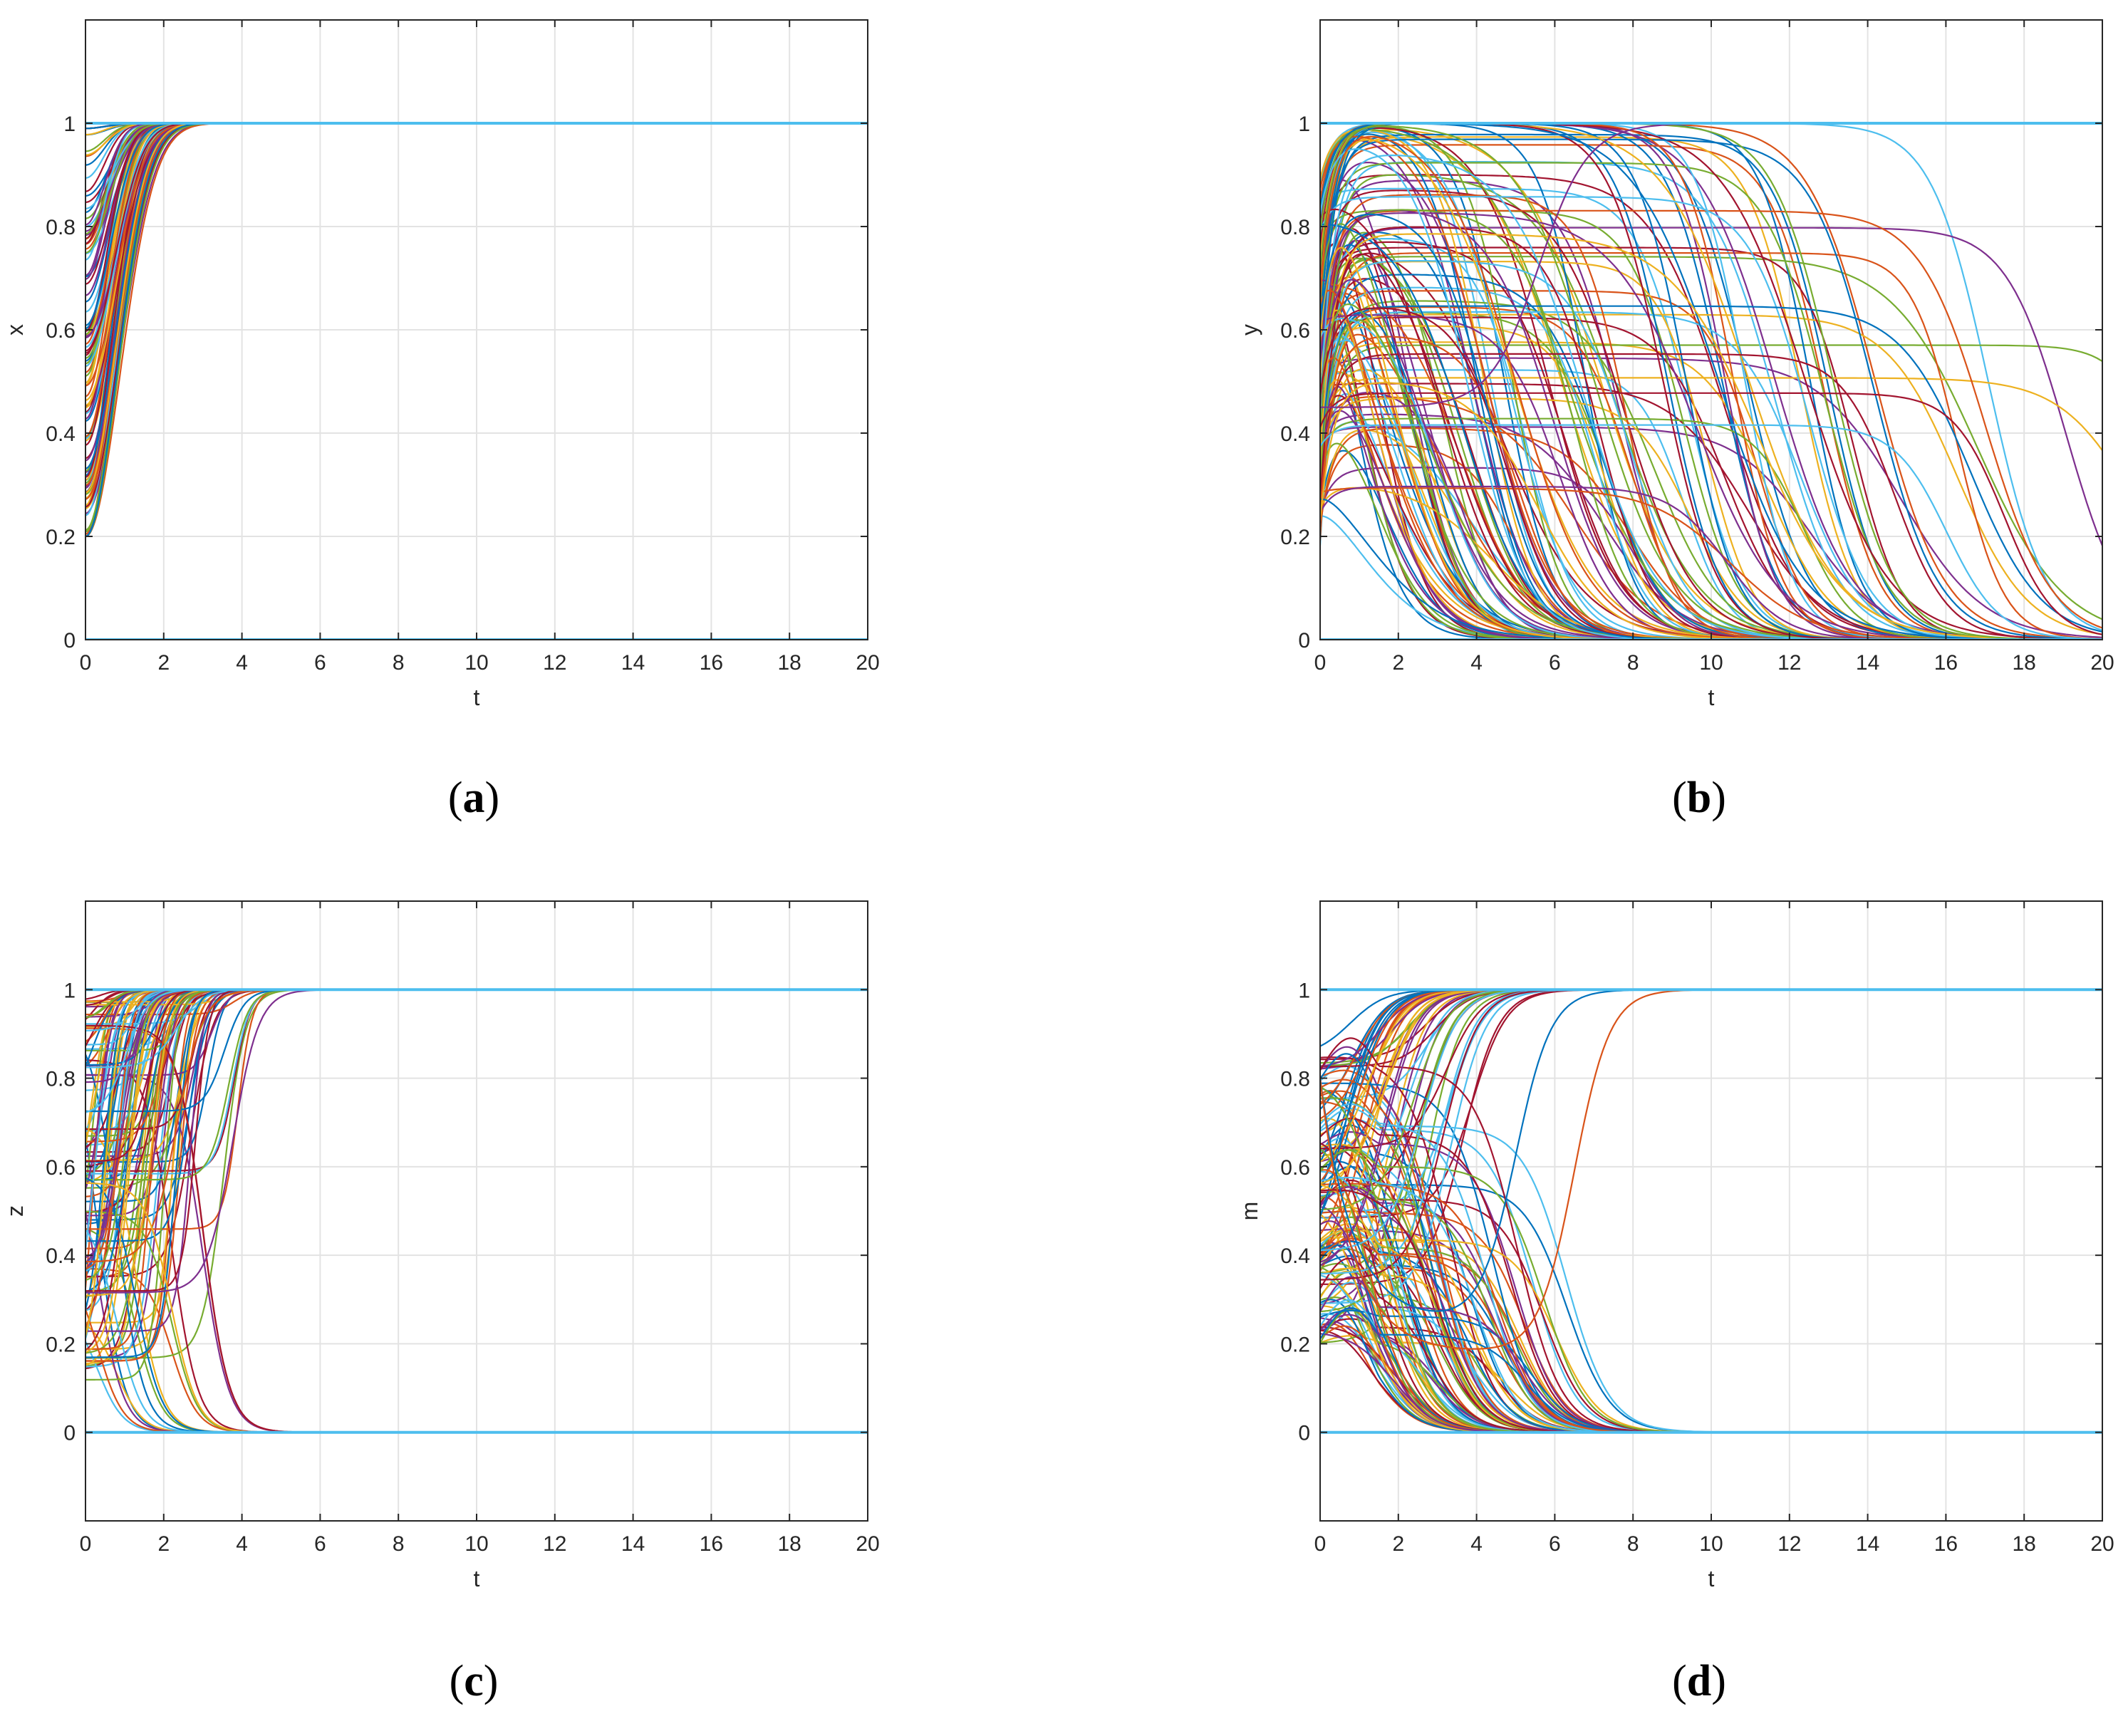 This screenshot has height=1736, width=2128. I want to click on panel-caption: (b), so click(1699, 798).